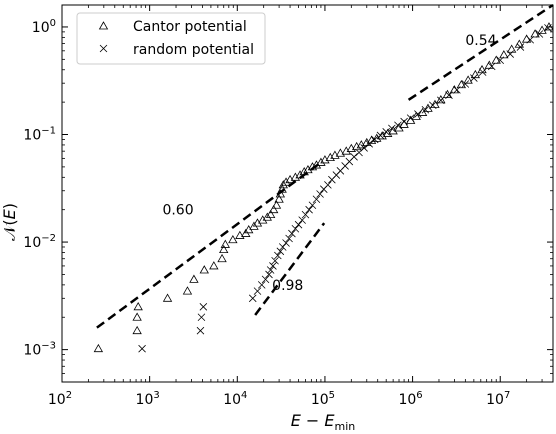  What do you see at coordinates (287, 286) in the screenshot?
I see `fit-slope-label: 0.98` at bounding box center [287, 286].